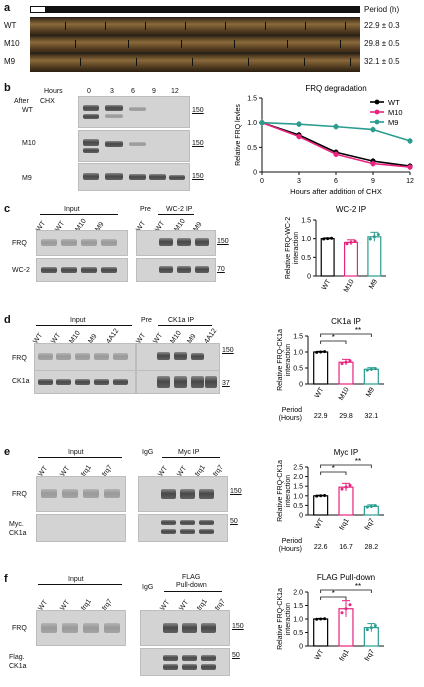 The image size is (424, 687). Describe the element at coordinates (145, 209) in the screenshot. I see `c-pre-label: Pre` at that location.